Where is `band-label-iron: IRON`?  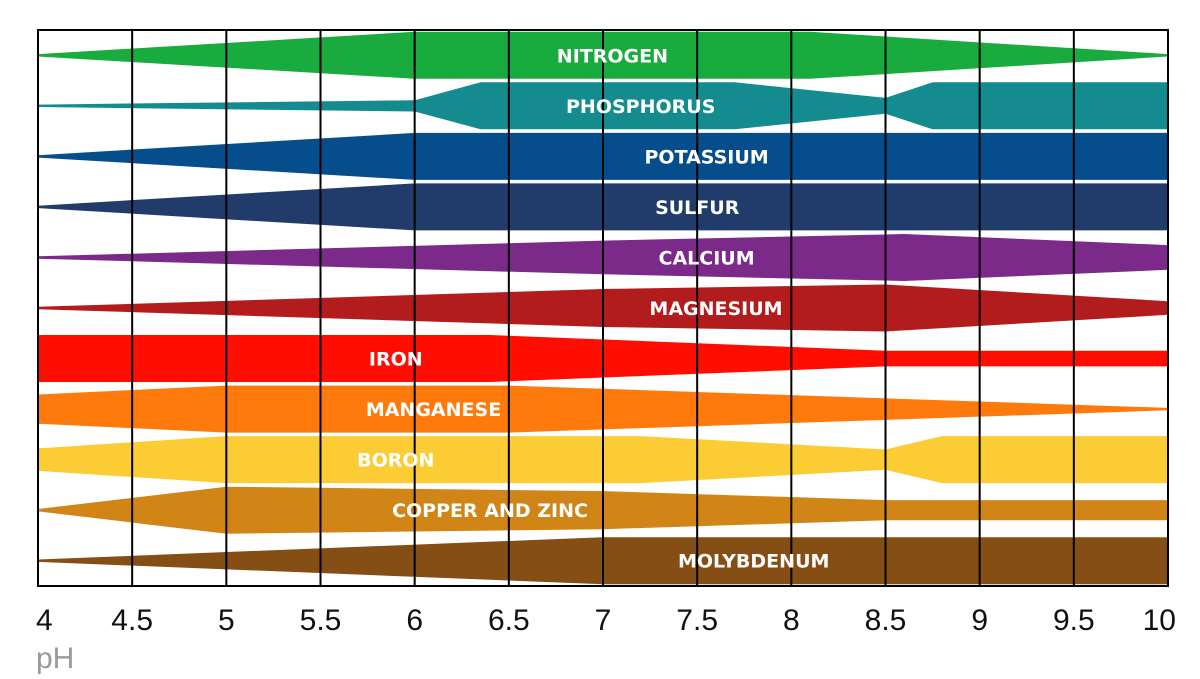
band-label-iron: IRON is located at coordinates (396, 360).